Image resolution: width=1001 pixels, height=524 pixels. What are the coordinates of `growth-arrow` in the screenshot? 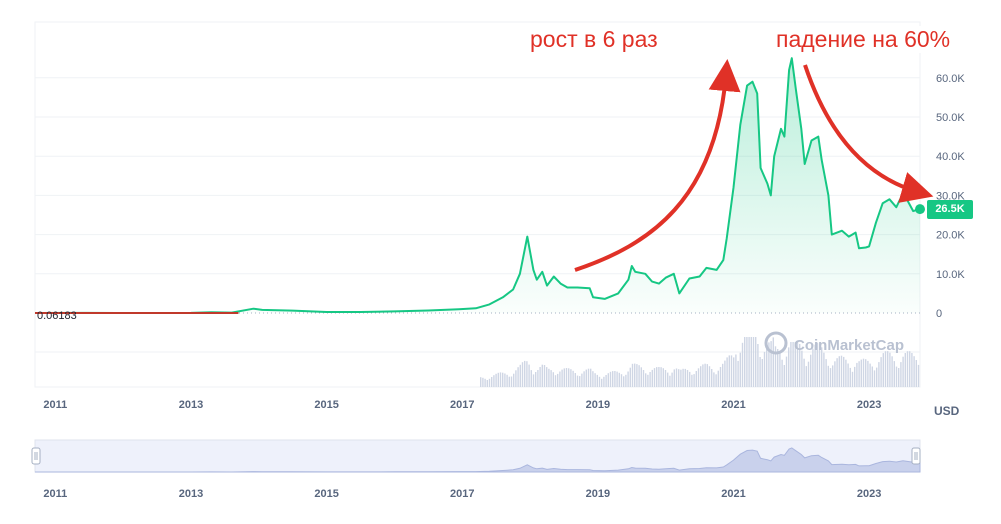 It's located at (657, 165).